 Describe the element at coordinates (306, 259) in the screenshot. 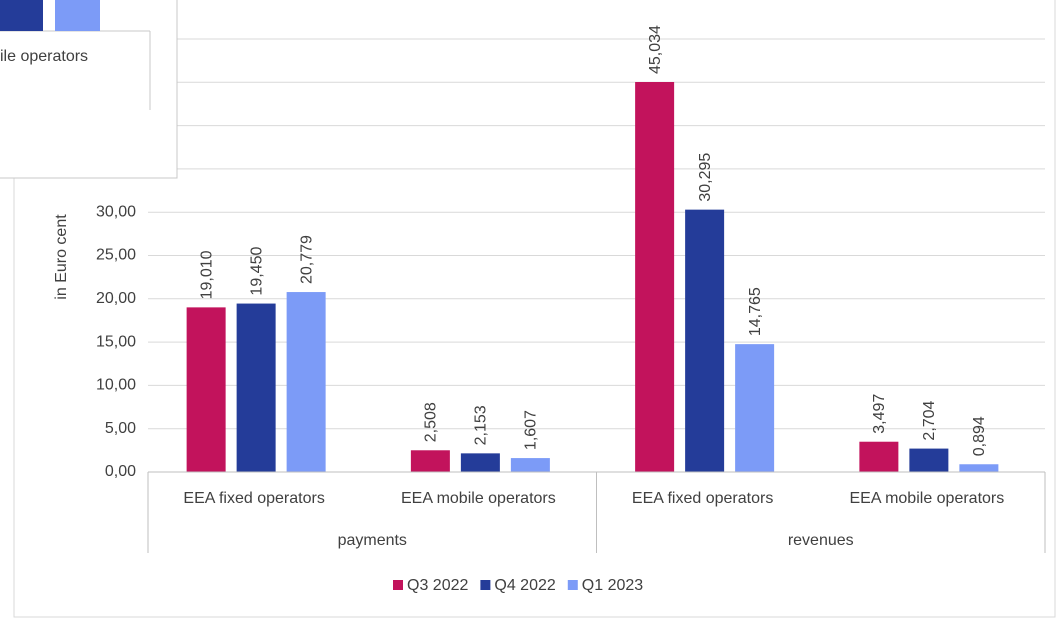

I see `data-label: 20,779` at that location.